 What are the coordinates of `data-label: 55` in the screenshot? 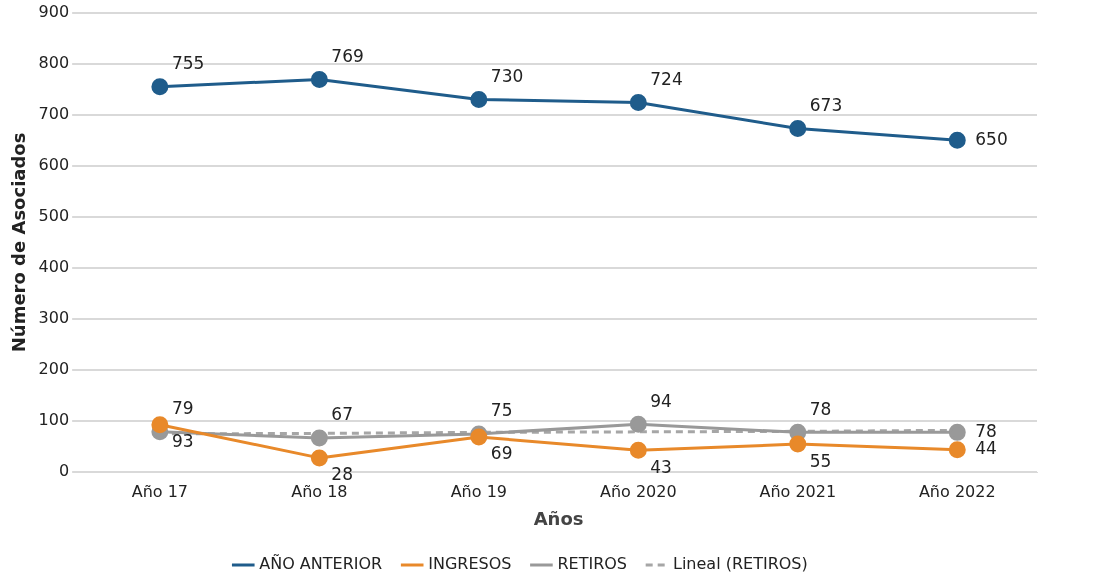 It's located at (820, 460).